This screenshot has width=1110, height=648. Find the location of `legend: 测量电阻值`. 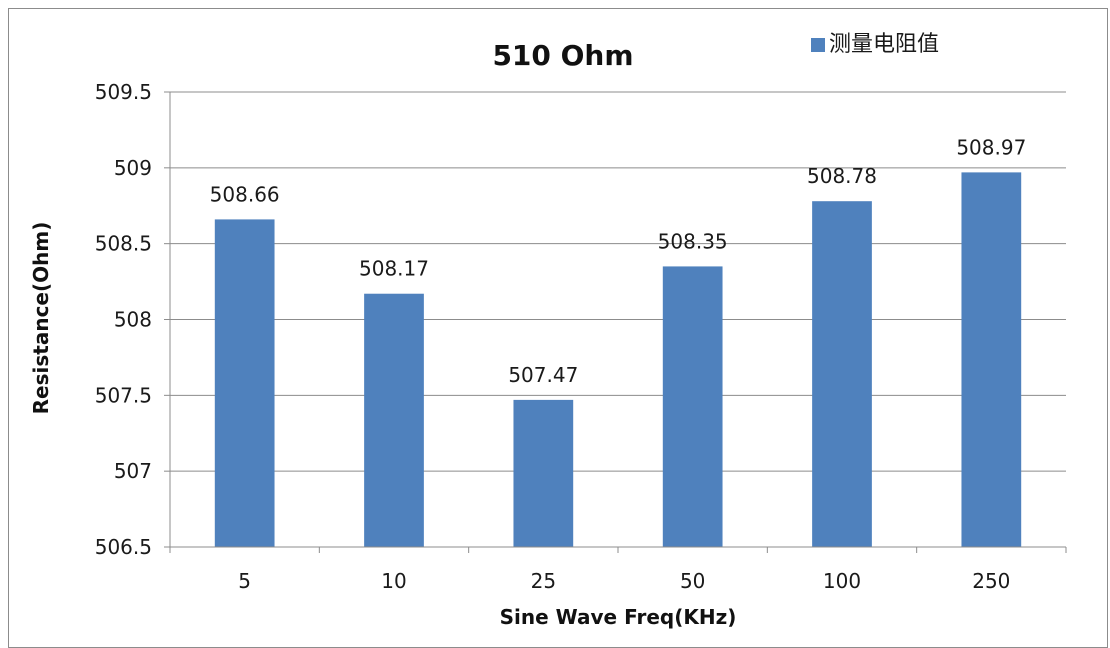

legend: 测量电阻值 is located at coordinates (875, 44).